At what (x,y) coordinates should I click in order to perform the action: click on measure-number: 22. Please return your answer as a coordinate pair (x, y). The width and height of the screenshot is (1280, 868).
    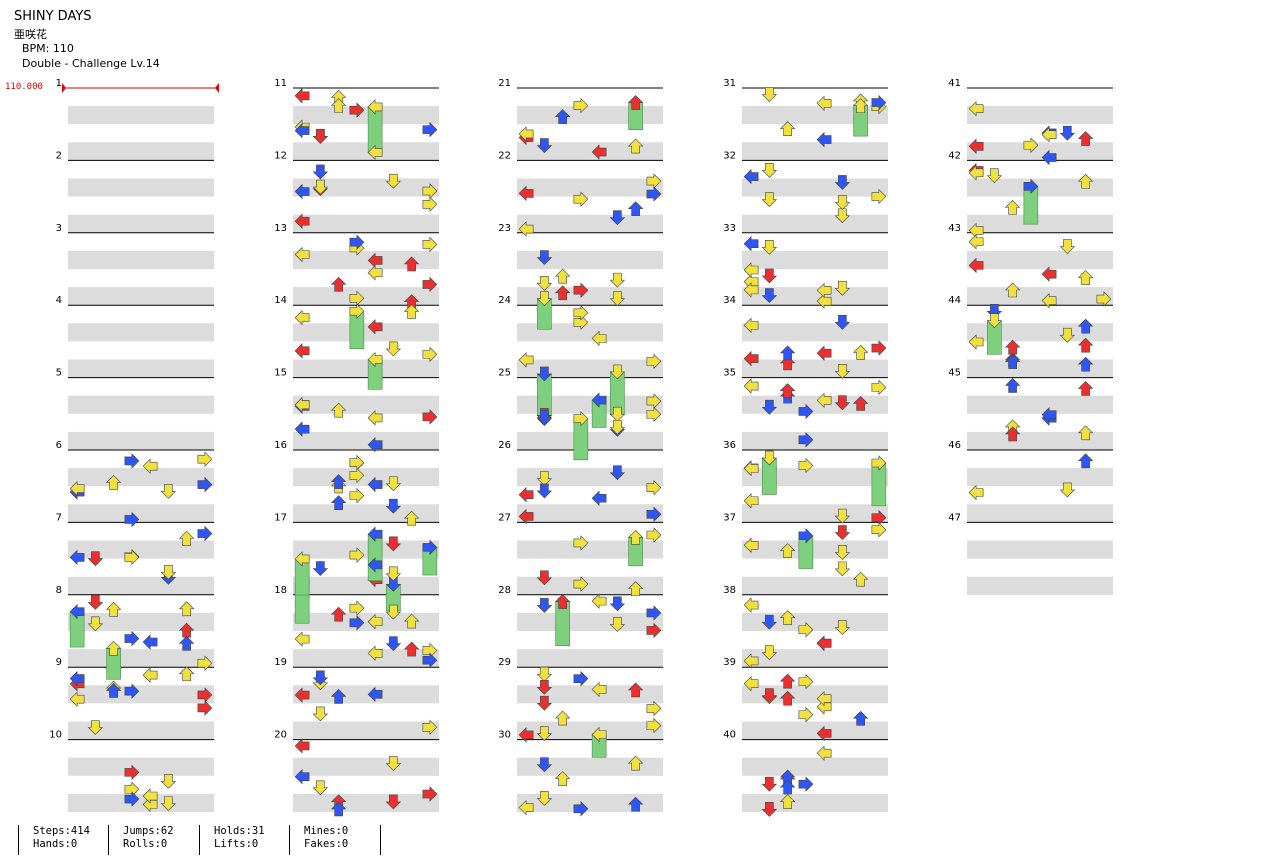
    Looking at the image, I should click on (504, 155).